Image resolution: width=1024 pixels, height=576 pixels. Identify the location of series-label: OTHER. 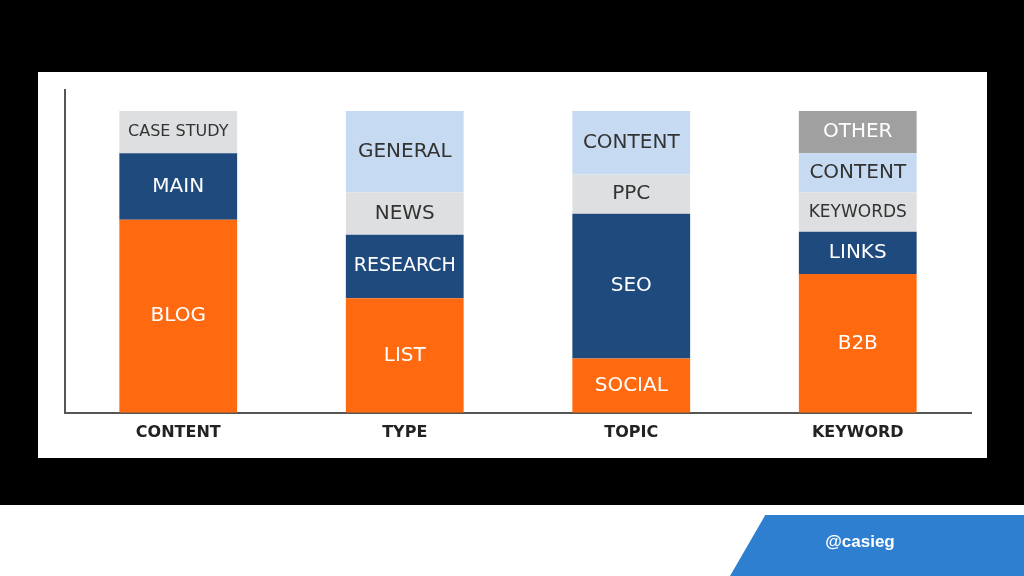
(857, 130).